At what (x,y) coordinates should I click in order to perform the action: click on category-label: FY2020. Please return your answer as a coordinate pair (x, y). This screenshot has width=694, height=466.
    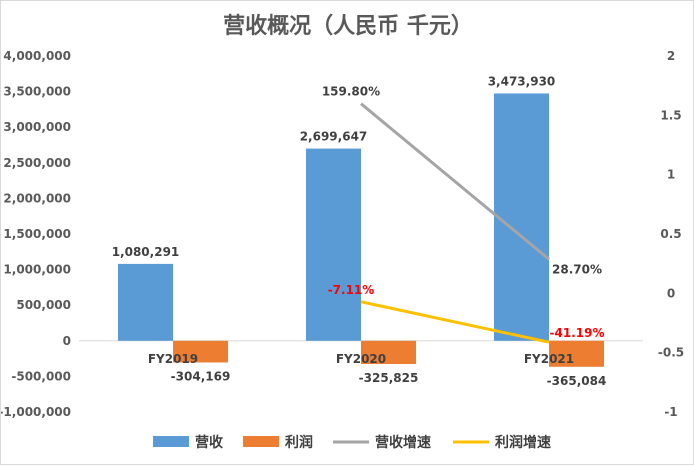
    Looking at the image, I should click on (361, 359).